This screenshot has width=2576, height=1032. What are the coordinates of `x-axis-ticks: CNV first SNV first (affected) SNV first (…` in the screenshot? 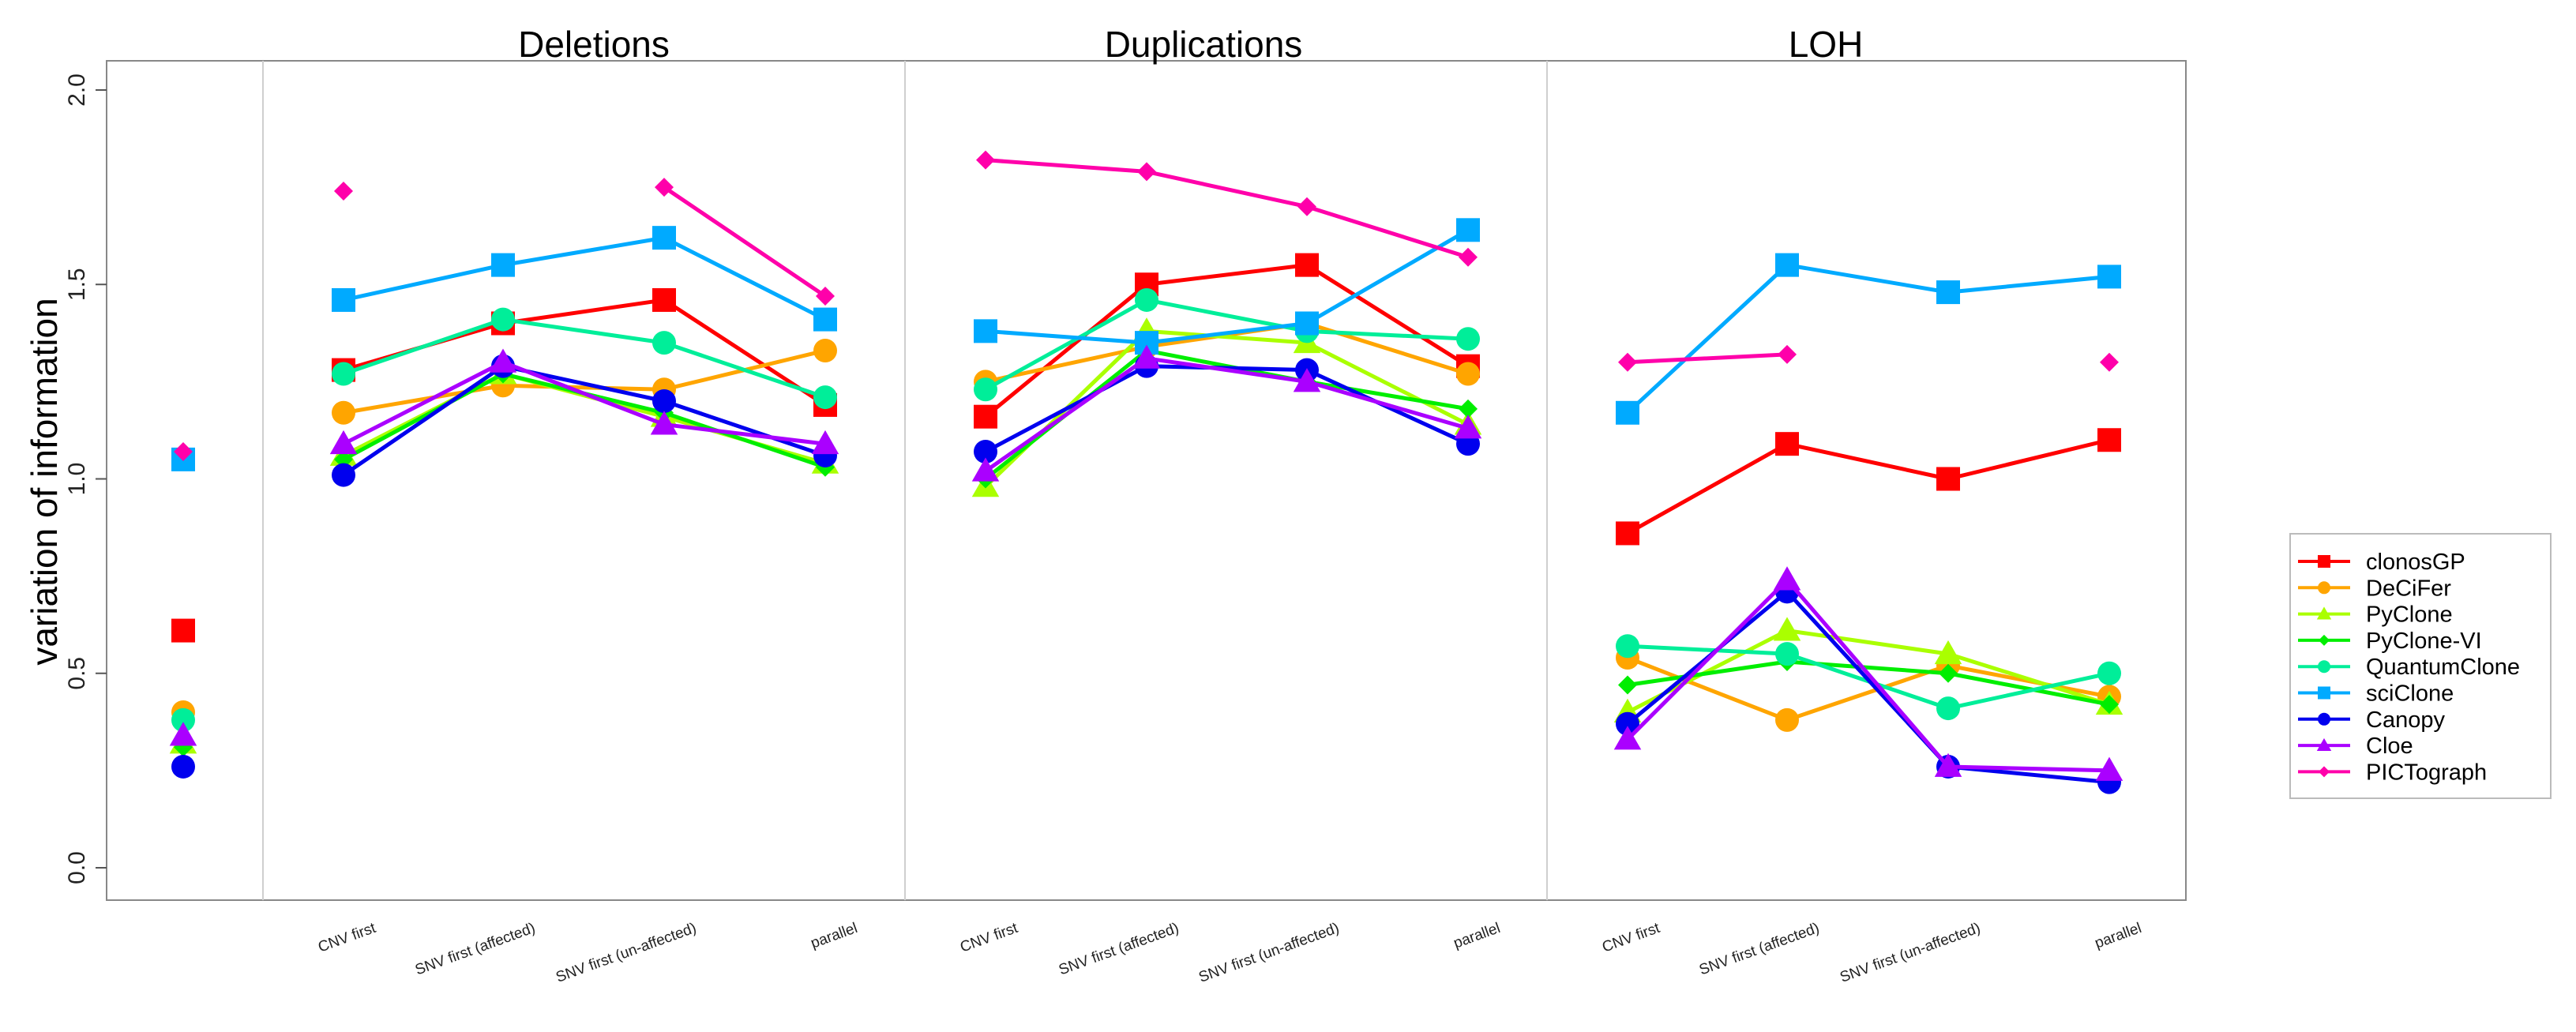 It's located at (1230, 953).